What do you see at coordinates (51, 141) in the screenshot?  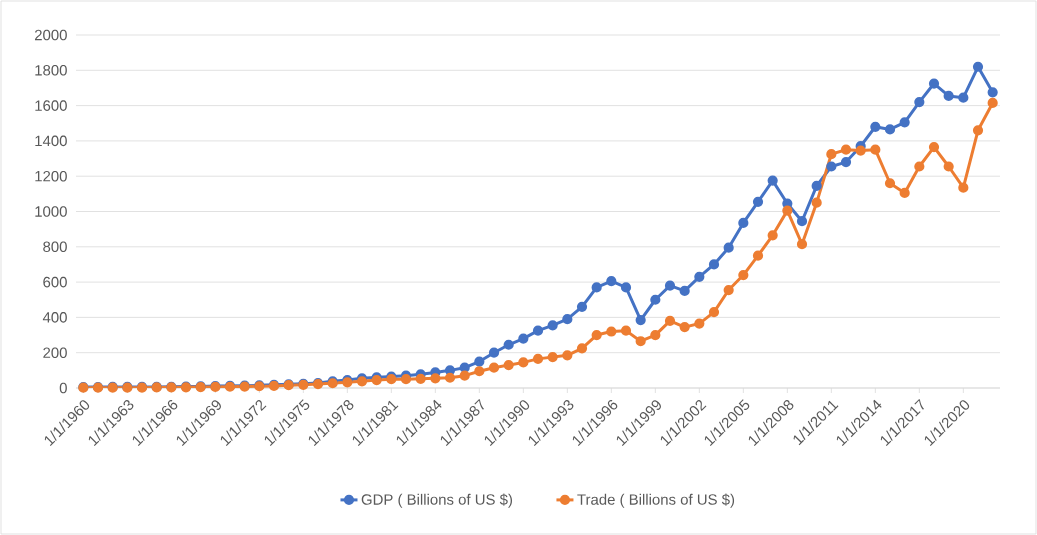 I see `y-tick-label: 1400` at bounding box center [51, 141].